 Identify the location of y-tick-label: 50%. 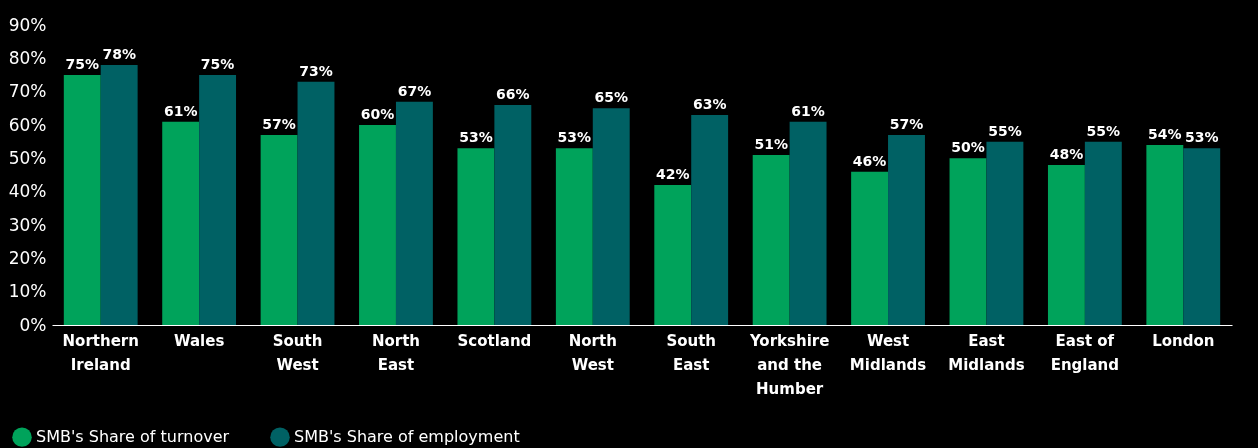
(27, 157).